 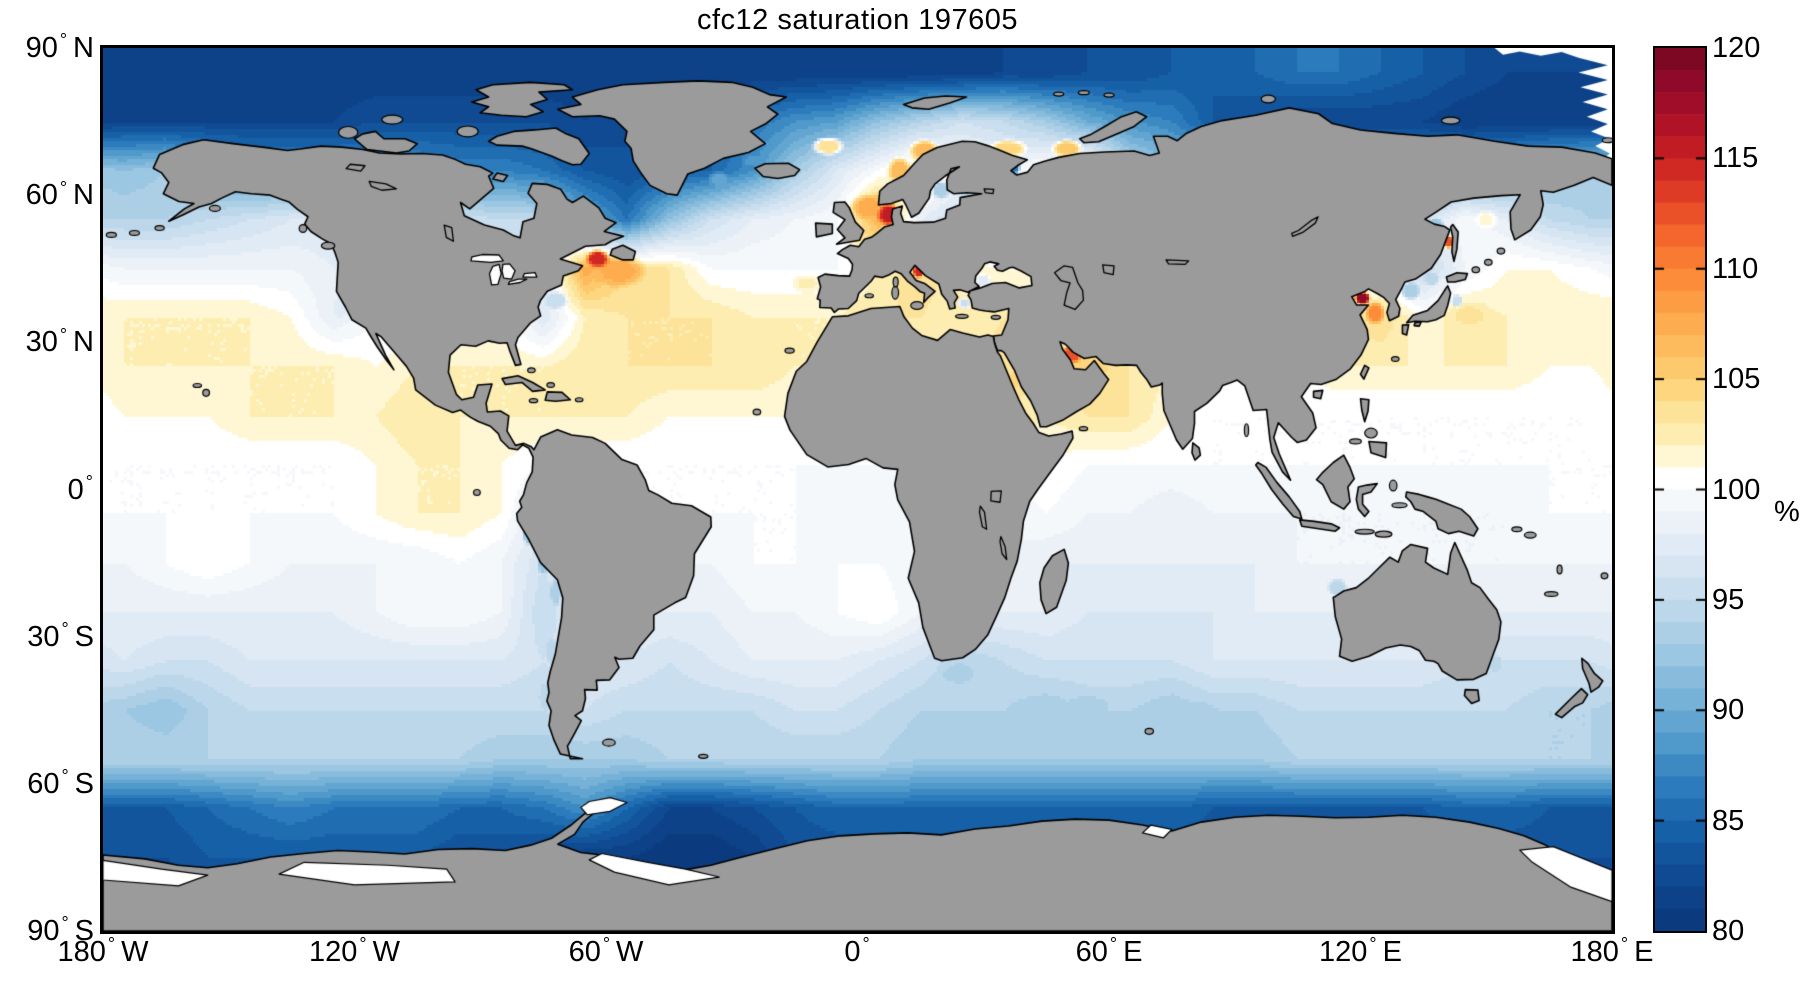 What do you see at coordinates (1109, 951) in the screenshot?
I see `lon-tick-label: 60 ° E` at bounding box center [1109, 951].